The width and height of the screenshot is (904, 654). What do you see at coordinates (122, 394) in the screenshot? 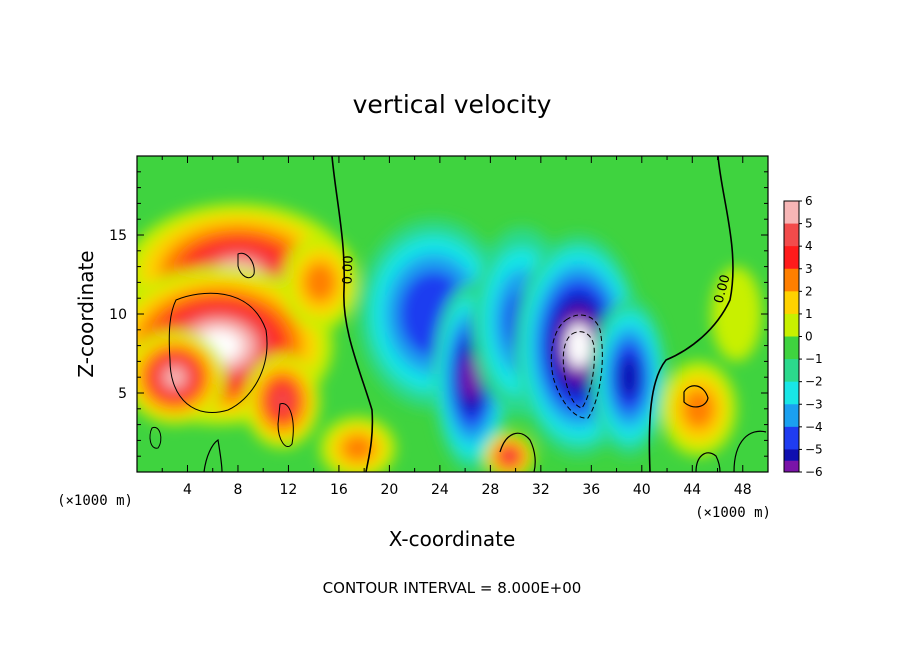
I see `y-tick-label: 5` at bounding box center [122, 394].